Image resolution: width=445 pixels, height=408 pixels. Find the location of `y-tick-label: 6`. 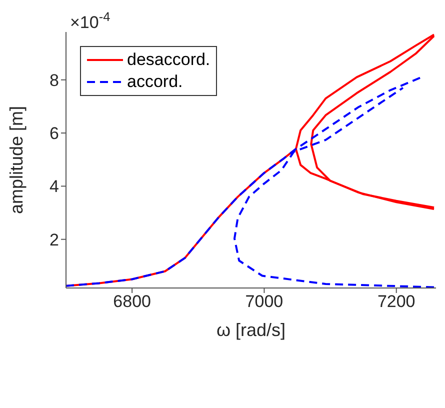

y-tick-label: 6 is located at coordinates (54, 134).